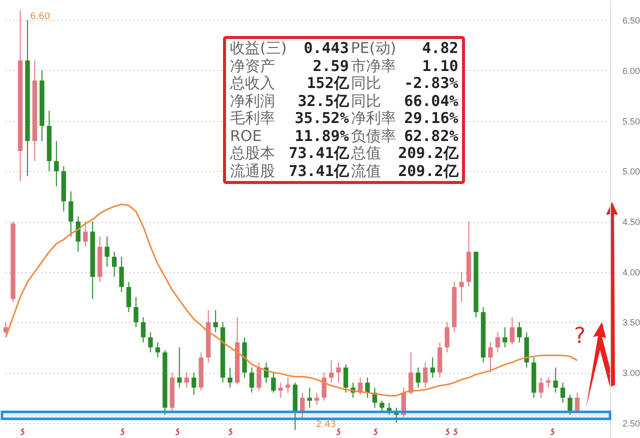  What do you see at coordinates (40, 17) in the screenshot?
I see `annotation: 6.60` at bounding box center [40, 17].